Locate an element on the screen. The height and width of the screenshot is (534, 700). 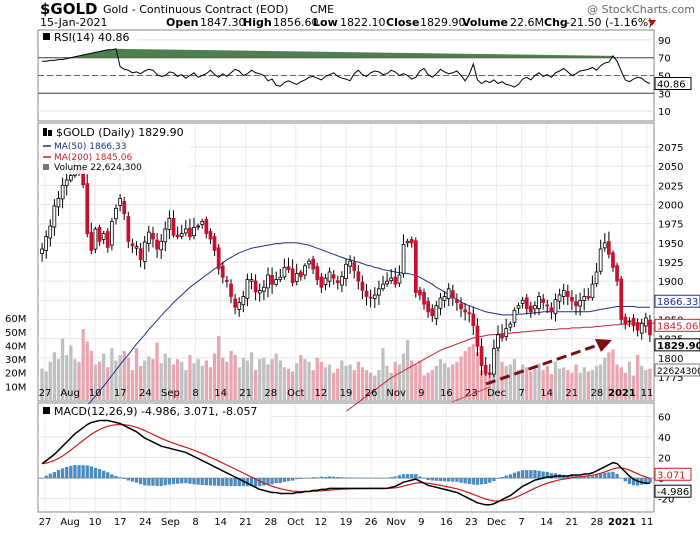
price-x-tick-label: Sep is located at coordinates (170, 393).